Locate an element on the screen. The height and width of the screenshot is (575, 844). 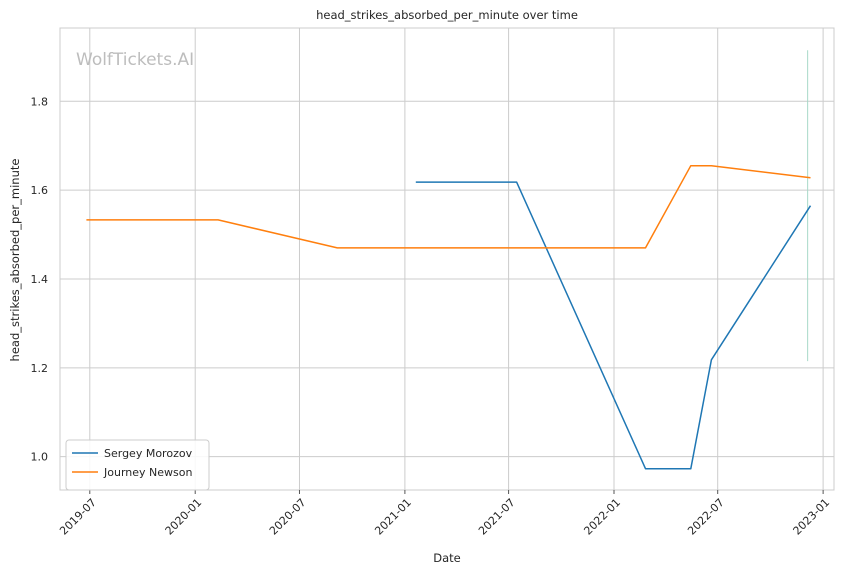
x-axis-label: Date is located at coordinates (447, 558).